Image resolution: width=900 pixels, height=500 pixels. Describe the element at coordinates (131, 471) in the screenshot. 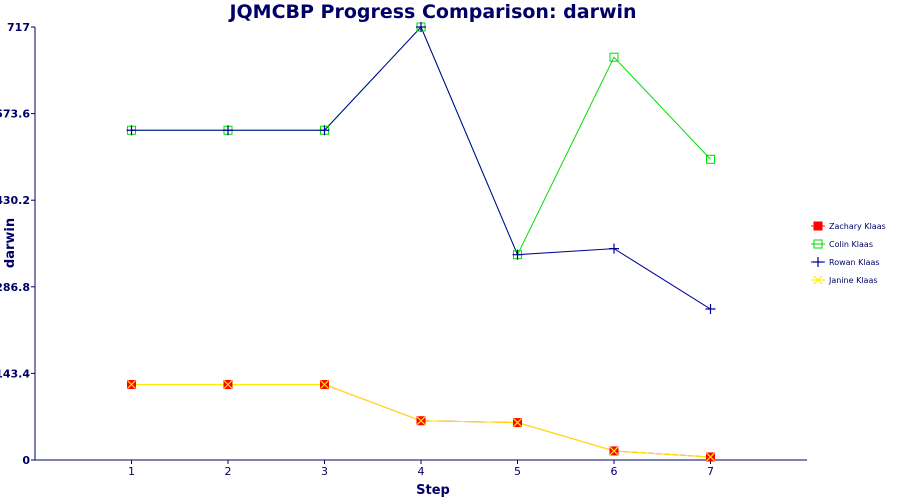

I see `x-tick-label: 1` at that location.